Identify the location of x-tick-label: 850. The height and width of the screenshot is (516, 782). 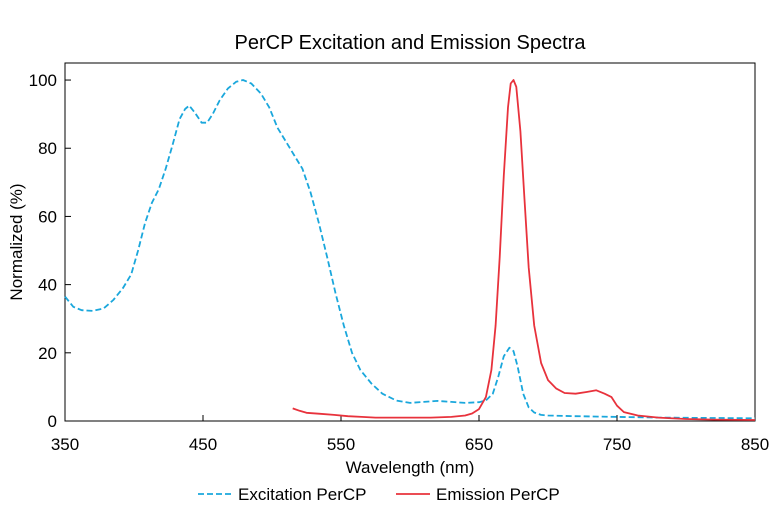
(755, 444).